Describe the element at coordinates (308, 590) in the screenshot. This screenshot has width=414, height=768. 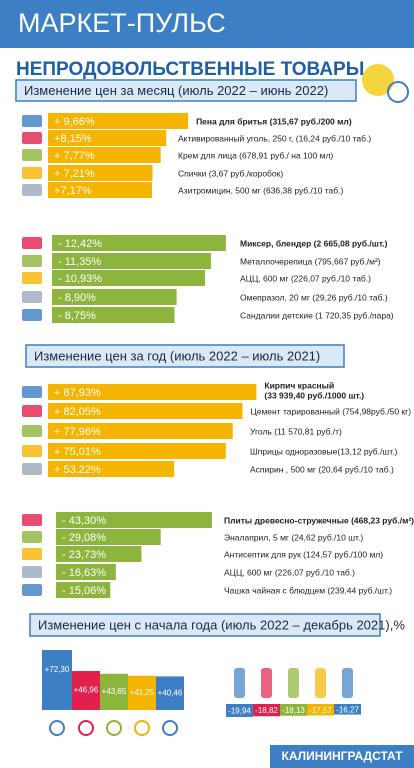
I see `item-text: Чашка чайная с блюдцем (239,44 руб./шт.)` at that location.